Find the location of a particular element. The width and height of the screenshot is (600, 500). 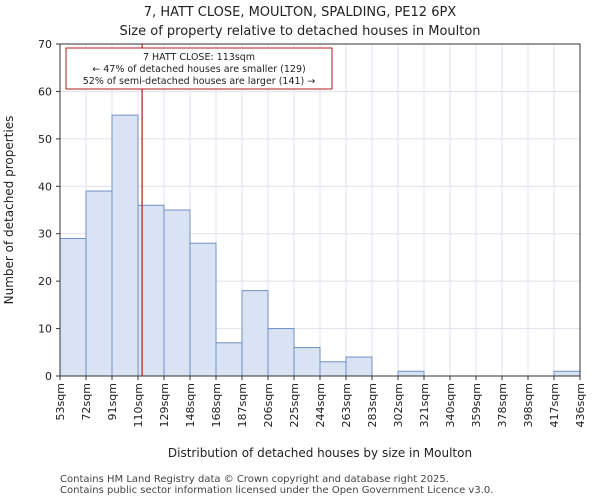

x-tick-label: 53sqm is located at coordinates (60, 401).